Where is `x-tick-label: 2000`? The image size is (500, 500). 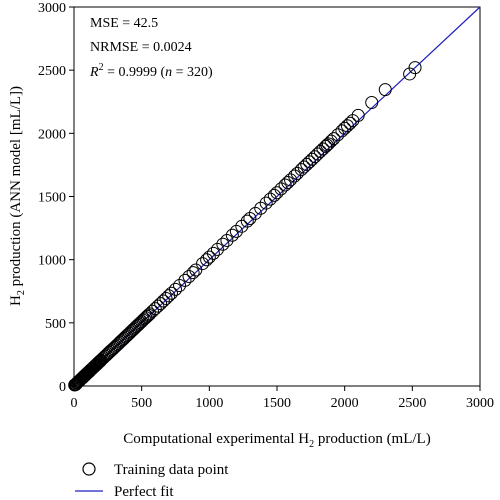 x-tick-label: 2000 is located at coordinates (345, 403).